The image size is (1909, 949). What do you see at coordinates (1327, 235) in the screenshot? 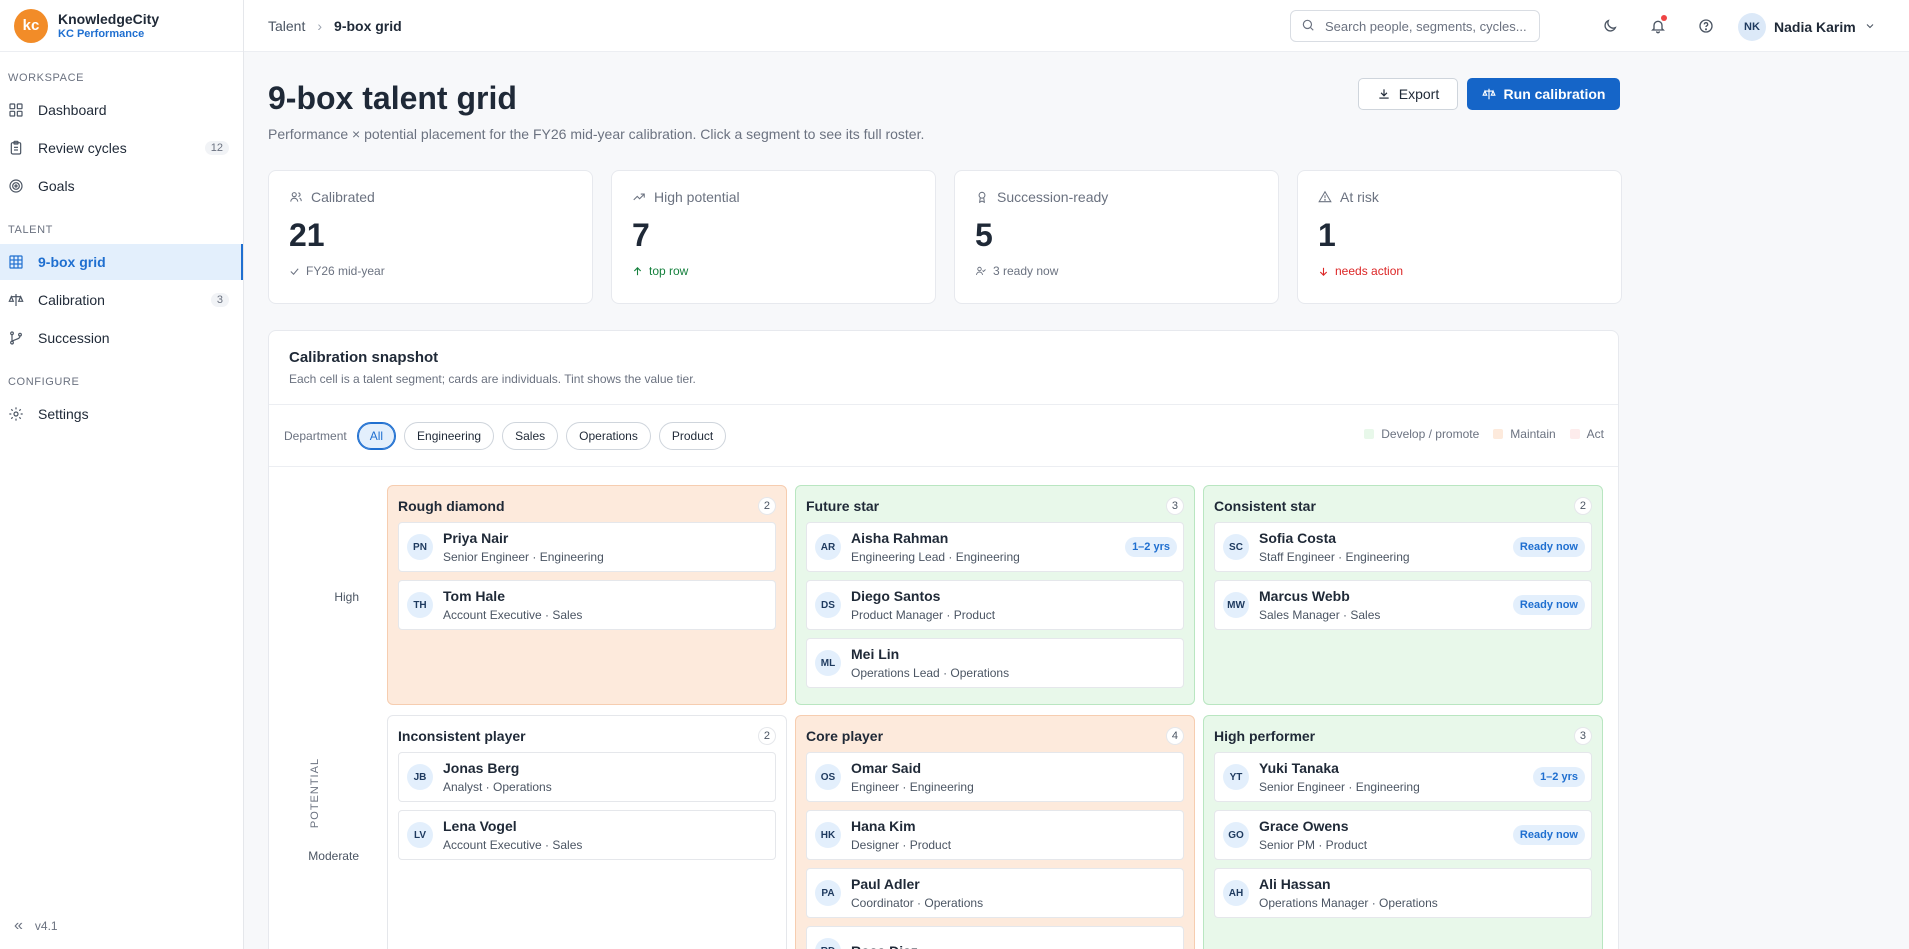
I see `stat-value: 1` at bounding box center [1327, 235].